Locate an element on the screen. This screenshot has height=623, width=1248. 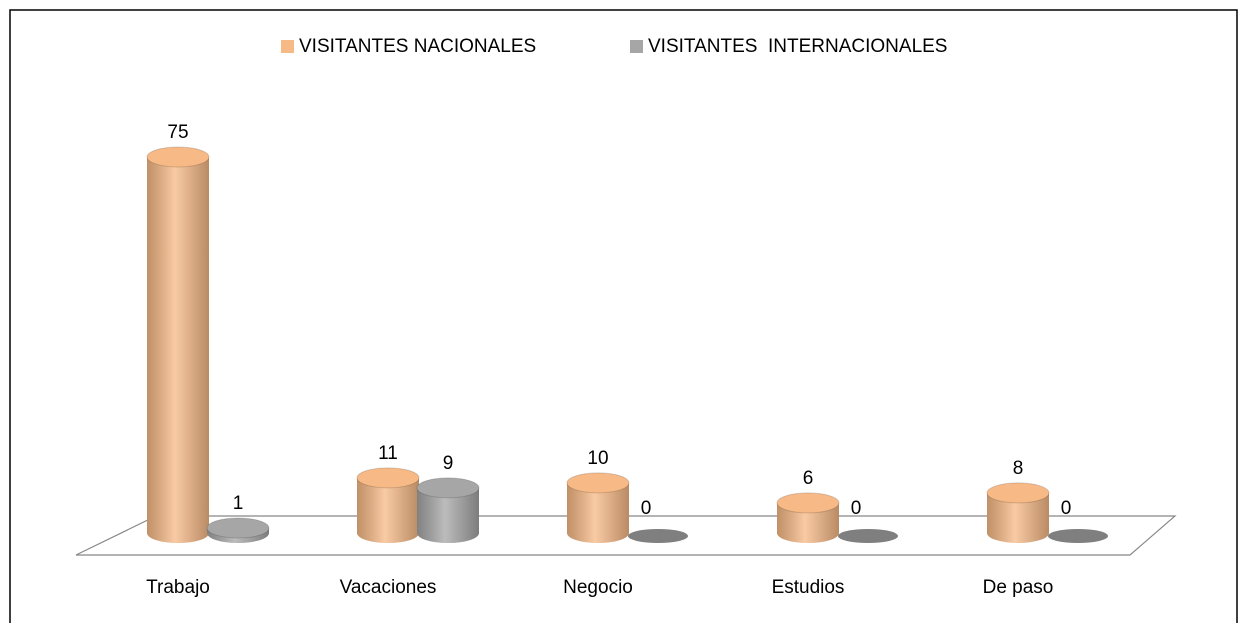
x-tick-label: Vacaciones is located at coordinates (388, 587).